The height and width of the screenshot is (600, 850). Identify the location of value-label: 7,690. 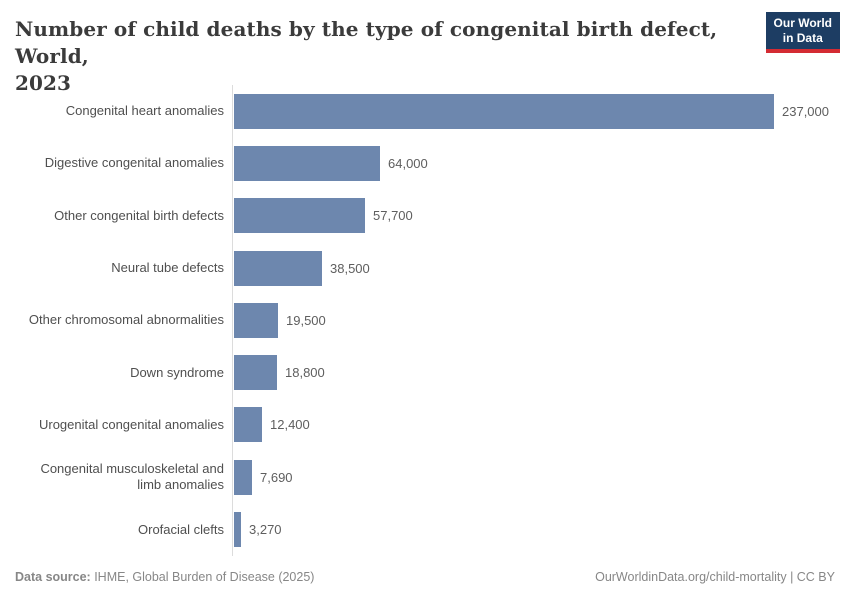
(276, 477).